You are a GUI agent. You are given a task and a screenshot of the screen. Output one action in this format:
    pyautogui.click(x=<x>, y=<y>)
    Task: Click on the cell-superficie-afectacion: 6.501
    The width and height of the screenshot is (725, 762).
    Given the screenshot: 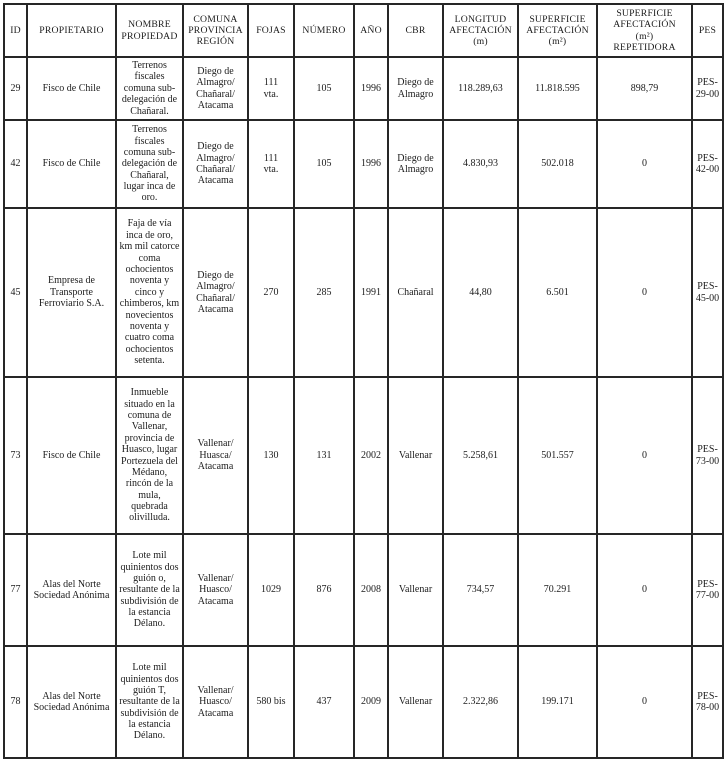 What is the action you would take?
    pyautogui.click(x=557, y=292)
    